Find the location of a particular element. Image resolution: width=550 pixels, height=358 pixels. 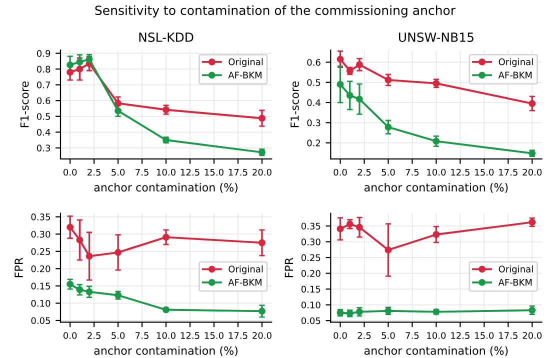

y-tick-label: 0.6 is located at coordinates (43, 100).